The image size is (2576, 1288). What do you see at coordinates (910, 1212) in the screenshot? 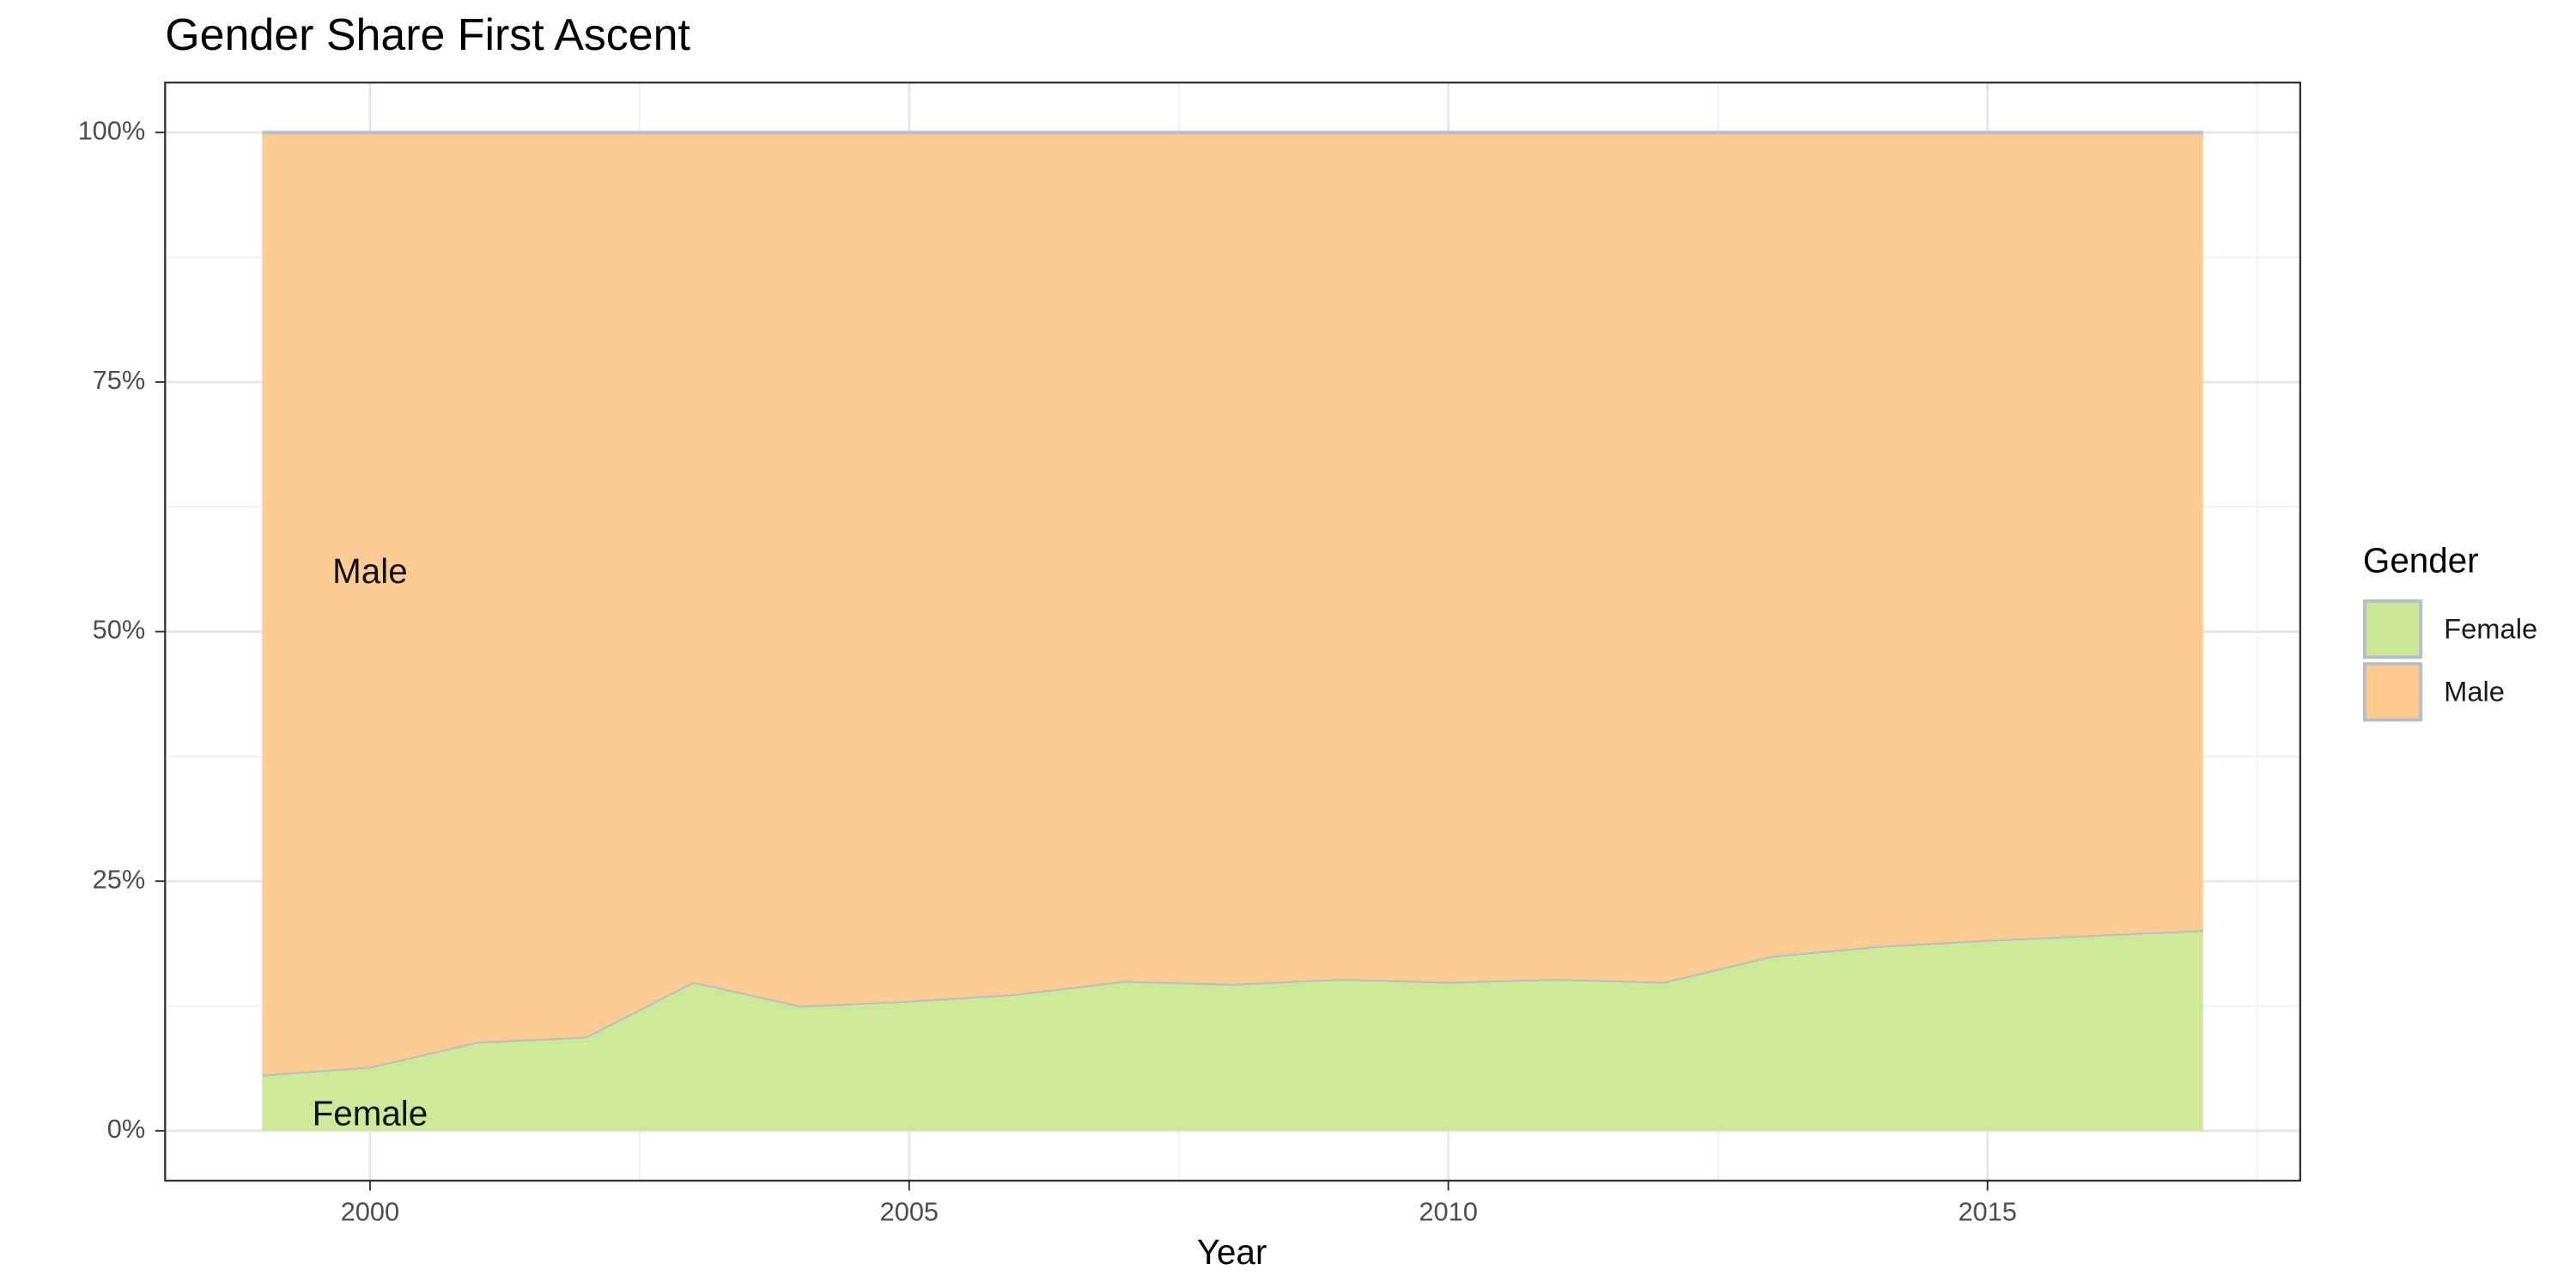
I see `x-tick-label: 2005` at bounding box center [910, 1212].